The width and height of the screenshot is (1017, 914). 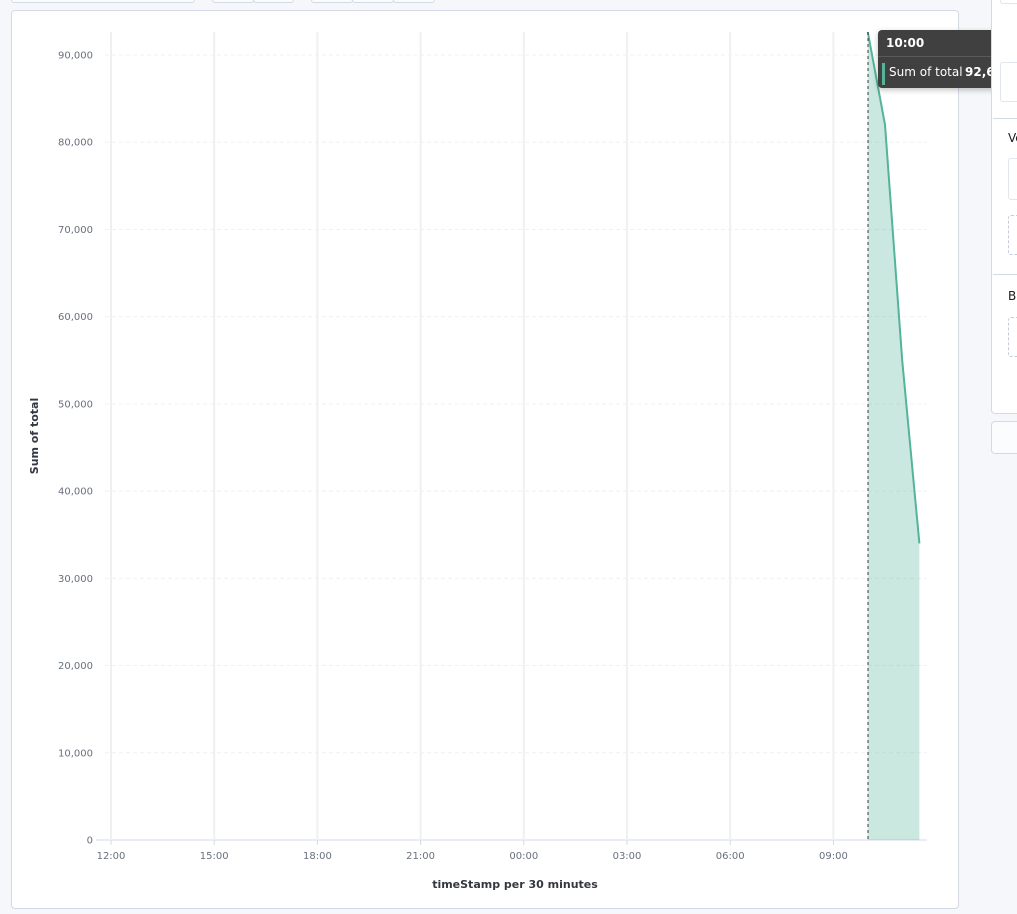 What do you see at coordinates (75, 230) in the screenshot?
I see `y-tick-label: 70,000` at bounding box center [75, 230].